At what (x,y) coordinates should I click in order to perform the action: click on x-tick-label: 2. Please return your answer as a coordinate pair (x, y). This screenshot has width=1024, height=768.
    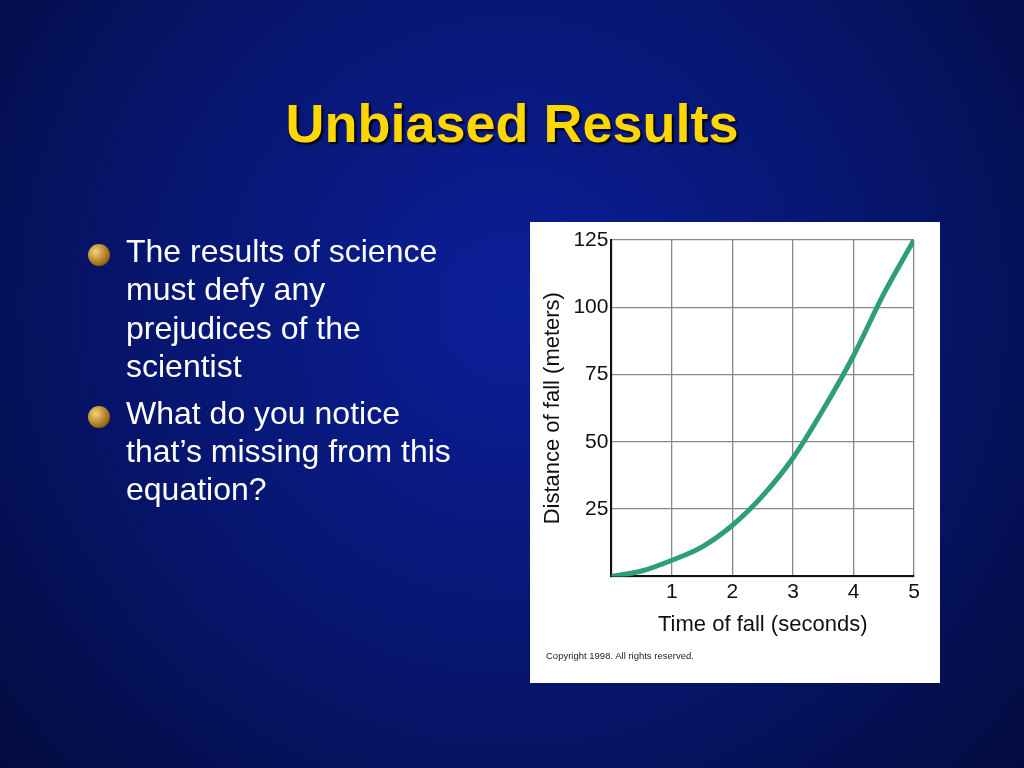
    Looking at the image, I should click on (732, 590).